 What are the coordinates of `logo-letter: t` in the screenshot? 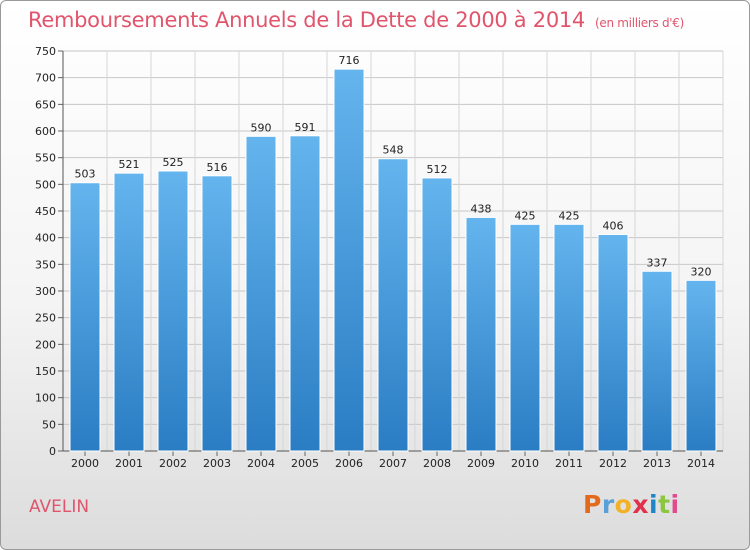 It's located at (664, 504).